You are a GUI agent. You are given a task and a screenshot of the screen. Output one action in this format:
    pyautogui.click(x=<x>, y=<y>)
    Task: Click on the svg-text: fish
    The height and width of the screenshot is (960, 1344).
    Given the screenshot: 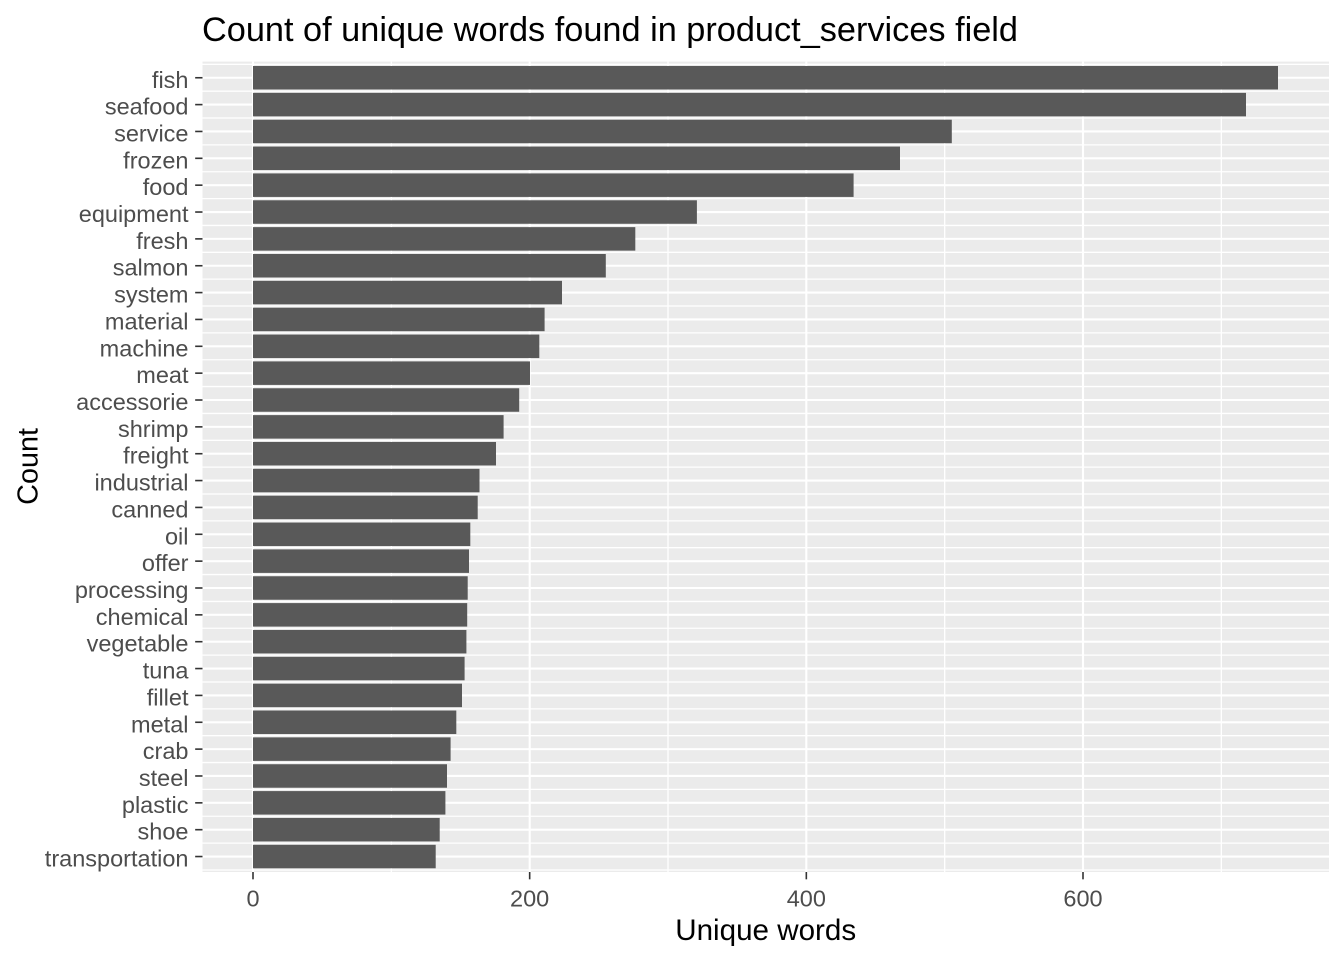 What is the action you would take?
    pyautogui.click(x=170, y=80)
    